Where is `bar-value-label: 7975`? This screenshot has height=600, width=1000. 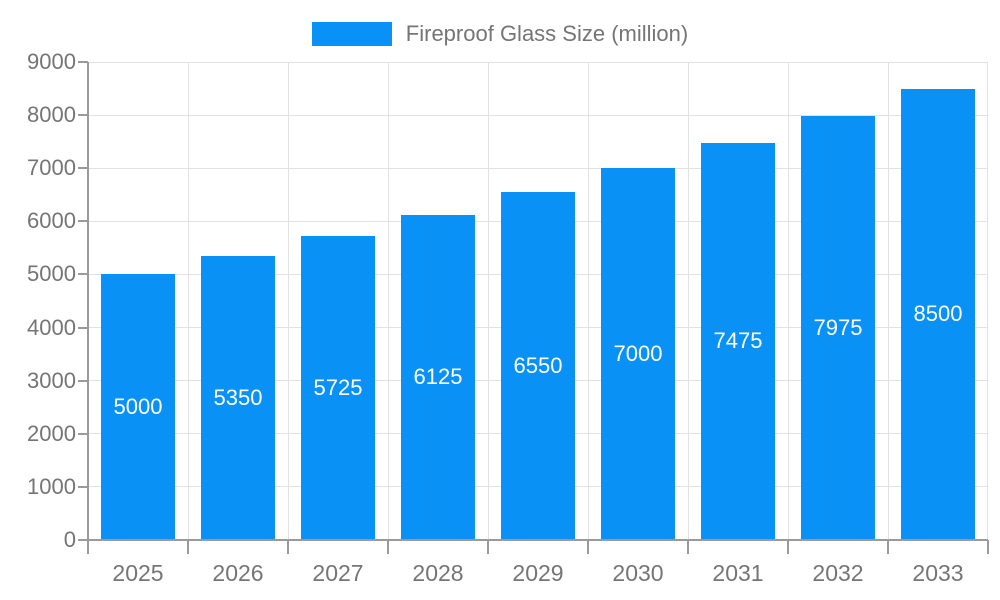 bar-value-label: 7975 is located at coordinates (838, 328).